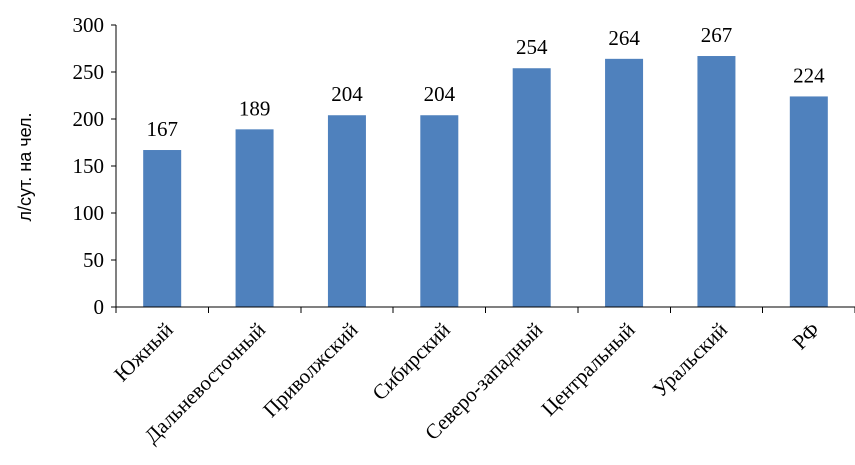  What do you see at coordinates (806, 336) in the screenshot?
I see `x-tick-label: РФ` at bounding box center [806, 336].